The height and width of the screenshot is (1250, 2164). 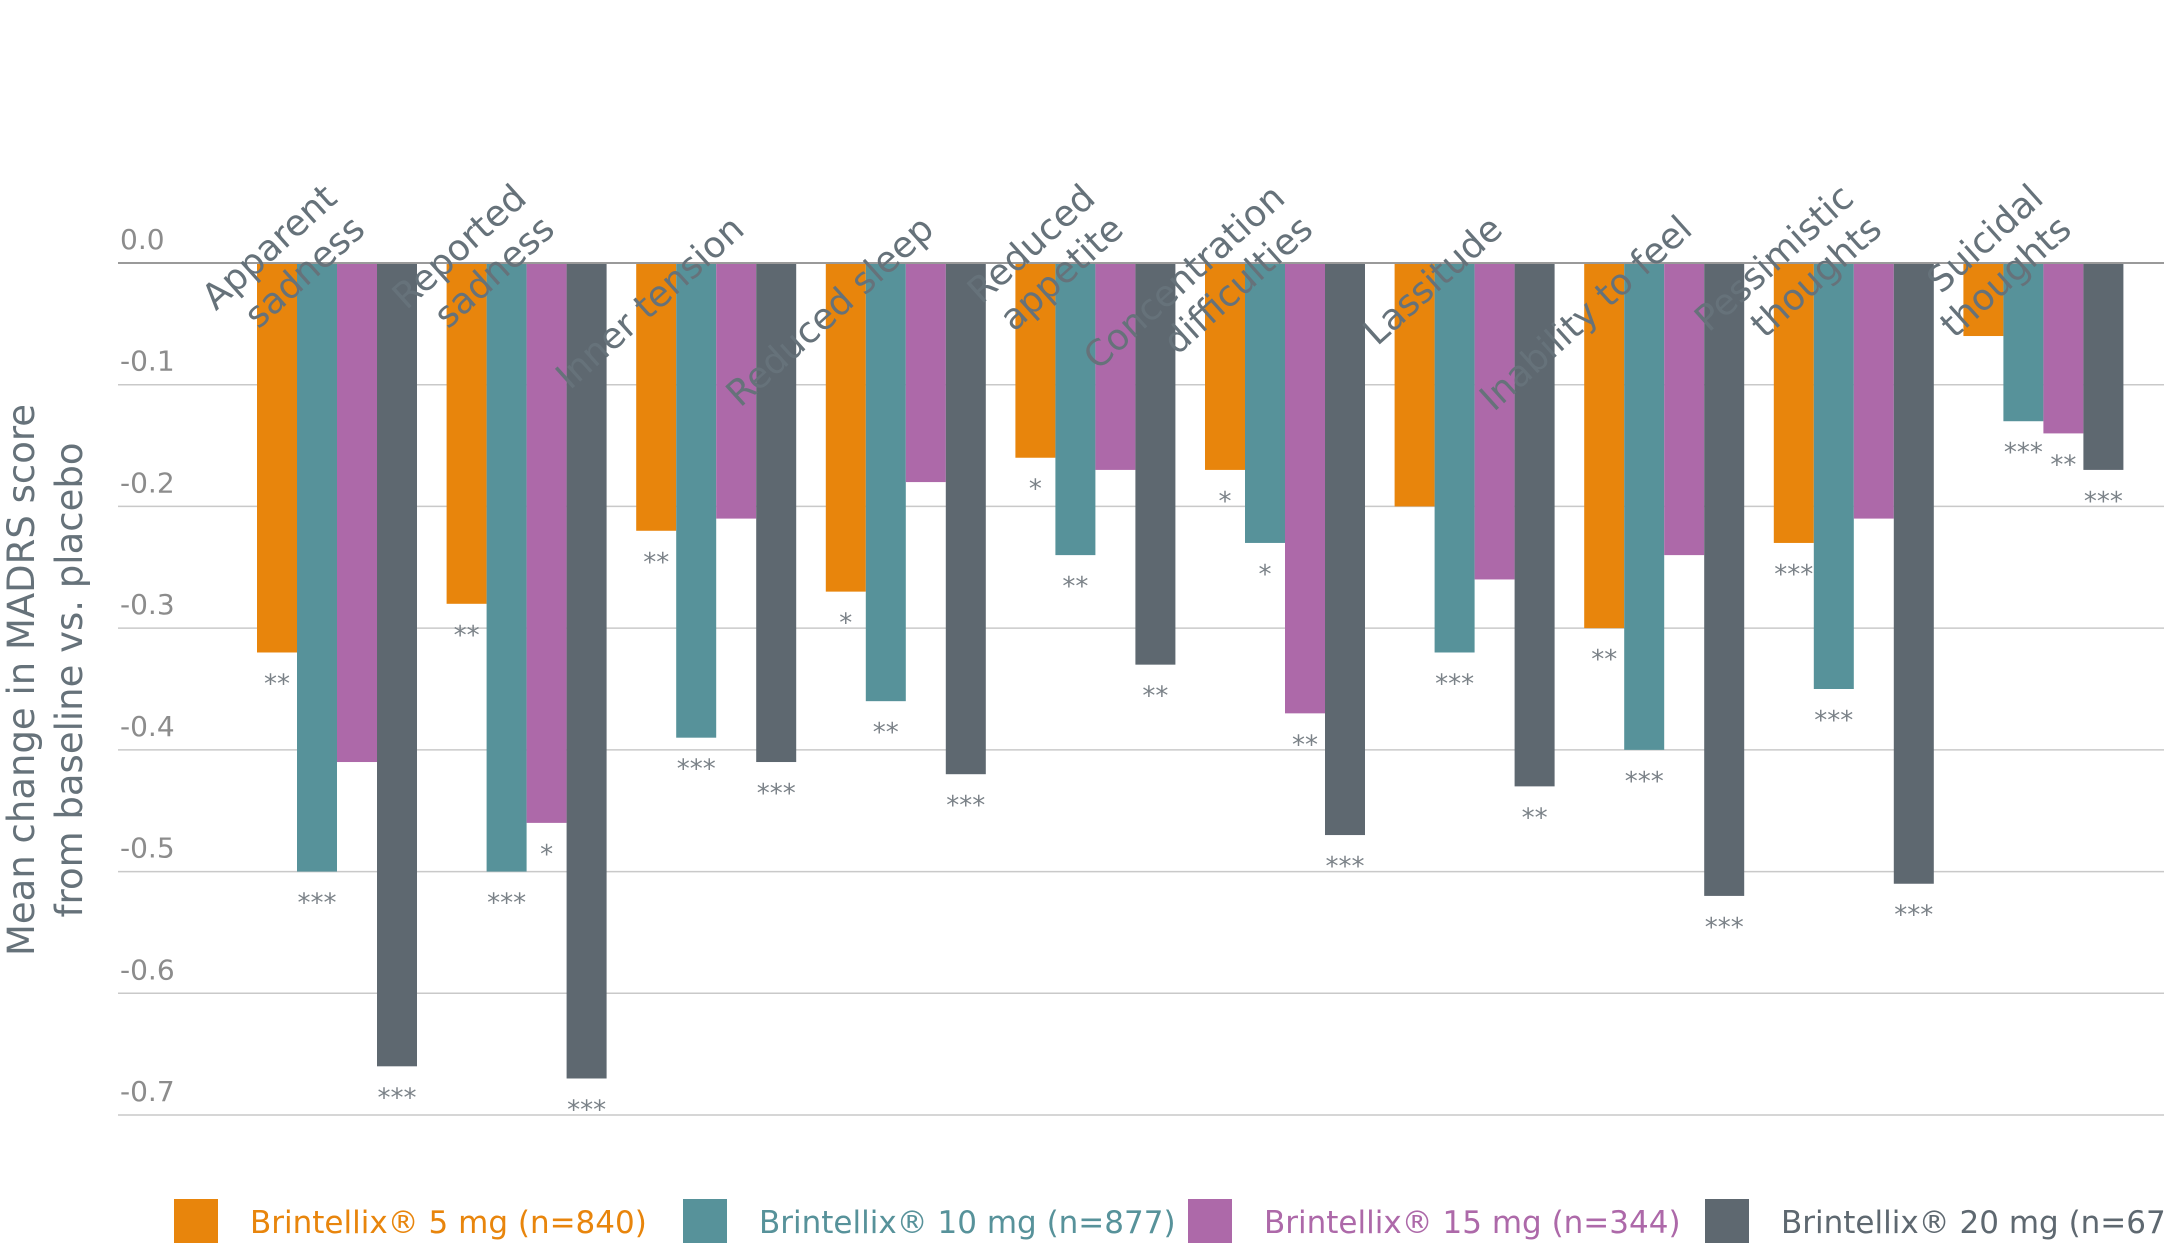 I want to click on legend-item: Brintellix® 5 mg (n=840), so click(x=410, y=1221).